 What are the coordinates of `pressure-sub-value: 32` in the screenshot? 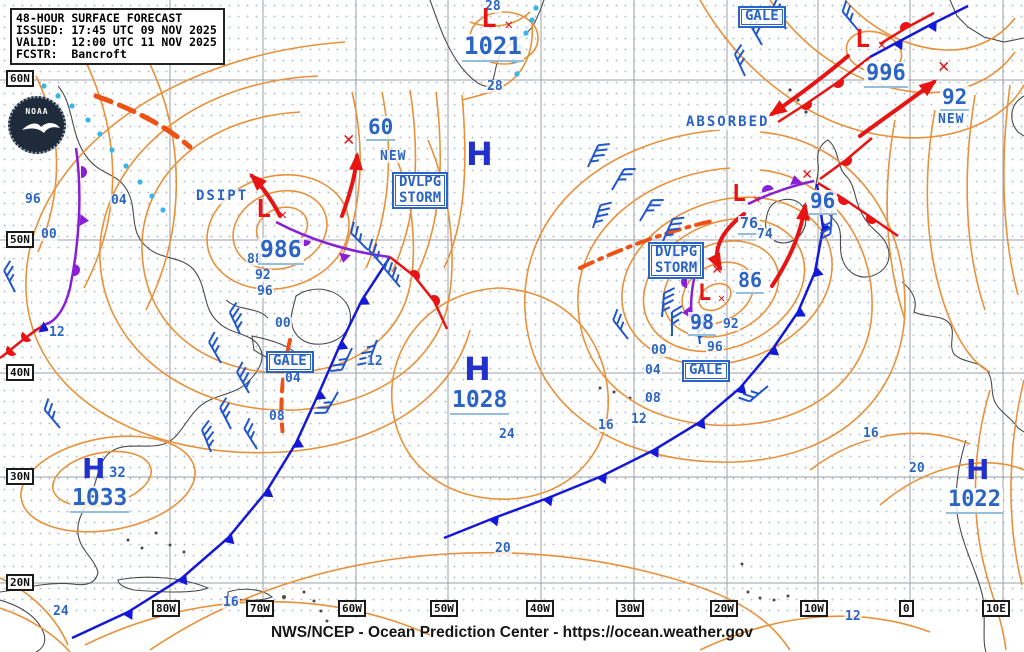 It's located at (117, 473).